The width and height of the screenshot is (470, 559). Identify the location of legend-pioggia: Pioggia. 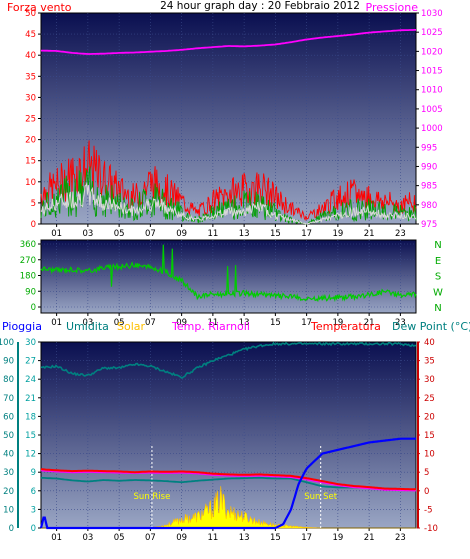
(22, 326).